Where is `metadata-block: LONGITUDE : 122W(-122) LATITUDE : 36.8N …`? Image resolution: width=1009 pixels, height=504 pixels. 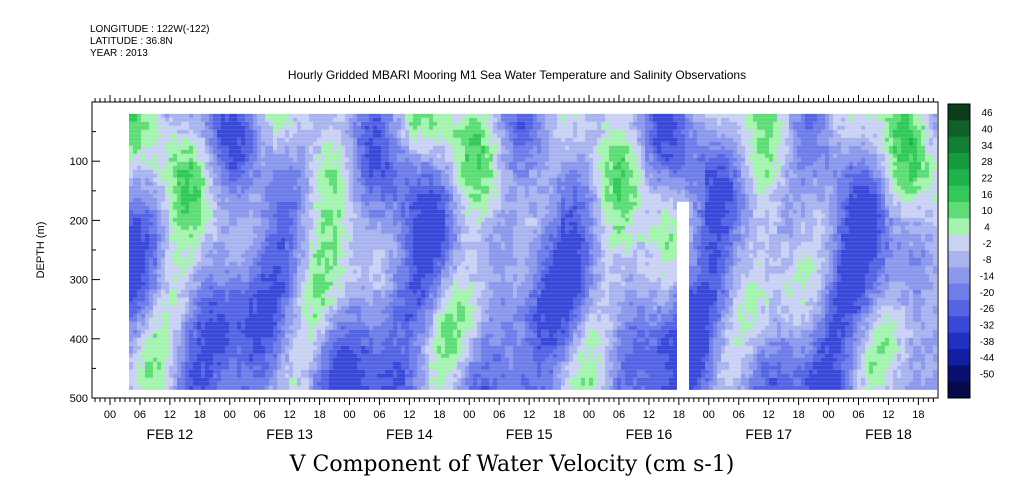 metadata-block: LONGITUDE : 122W(-122) LATITUDE : 36.8N … is located at coordinates (149, 42).